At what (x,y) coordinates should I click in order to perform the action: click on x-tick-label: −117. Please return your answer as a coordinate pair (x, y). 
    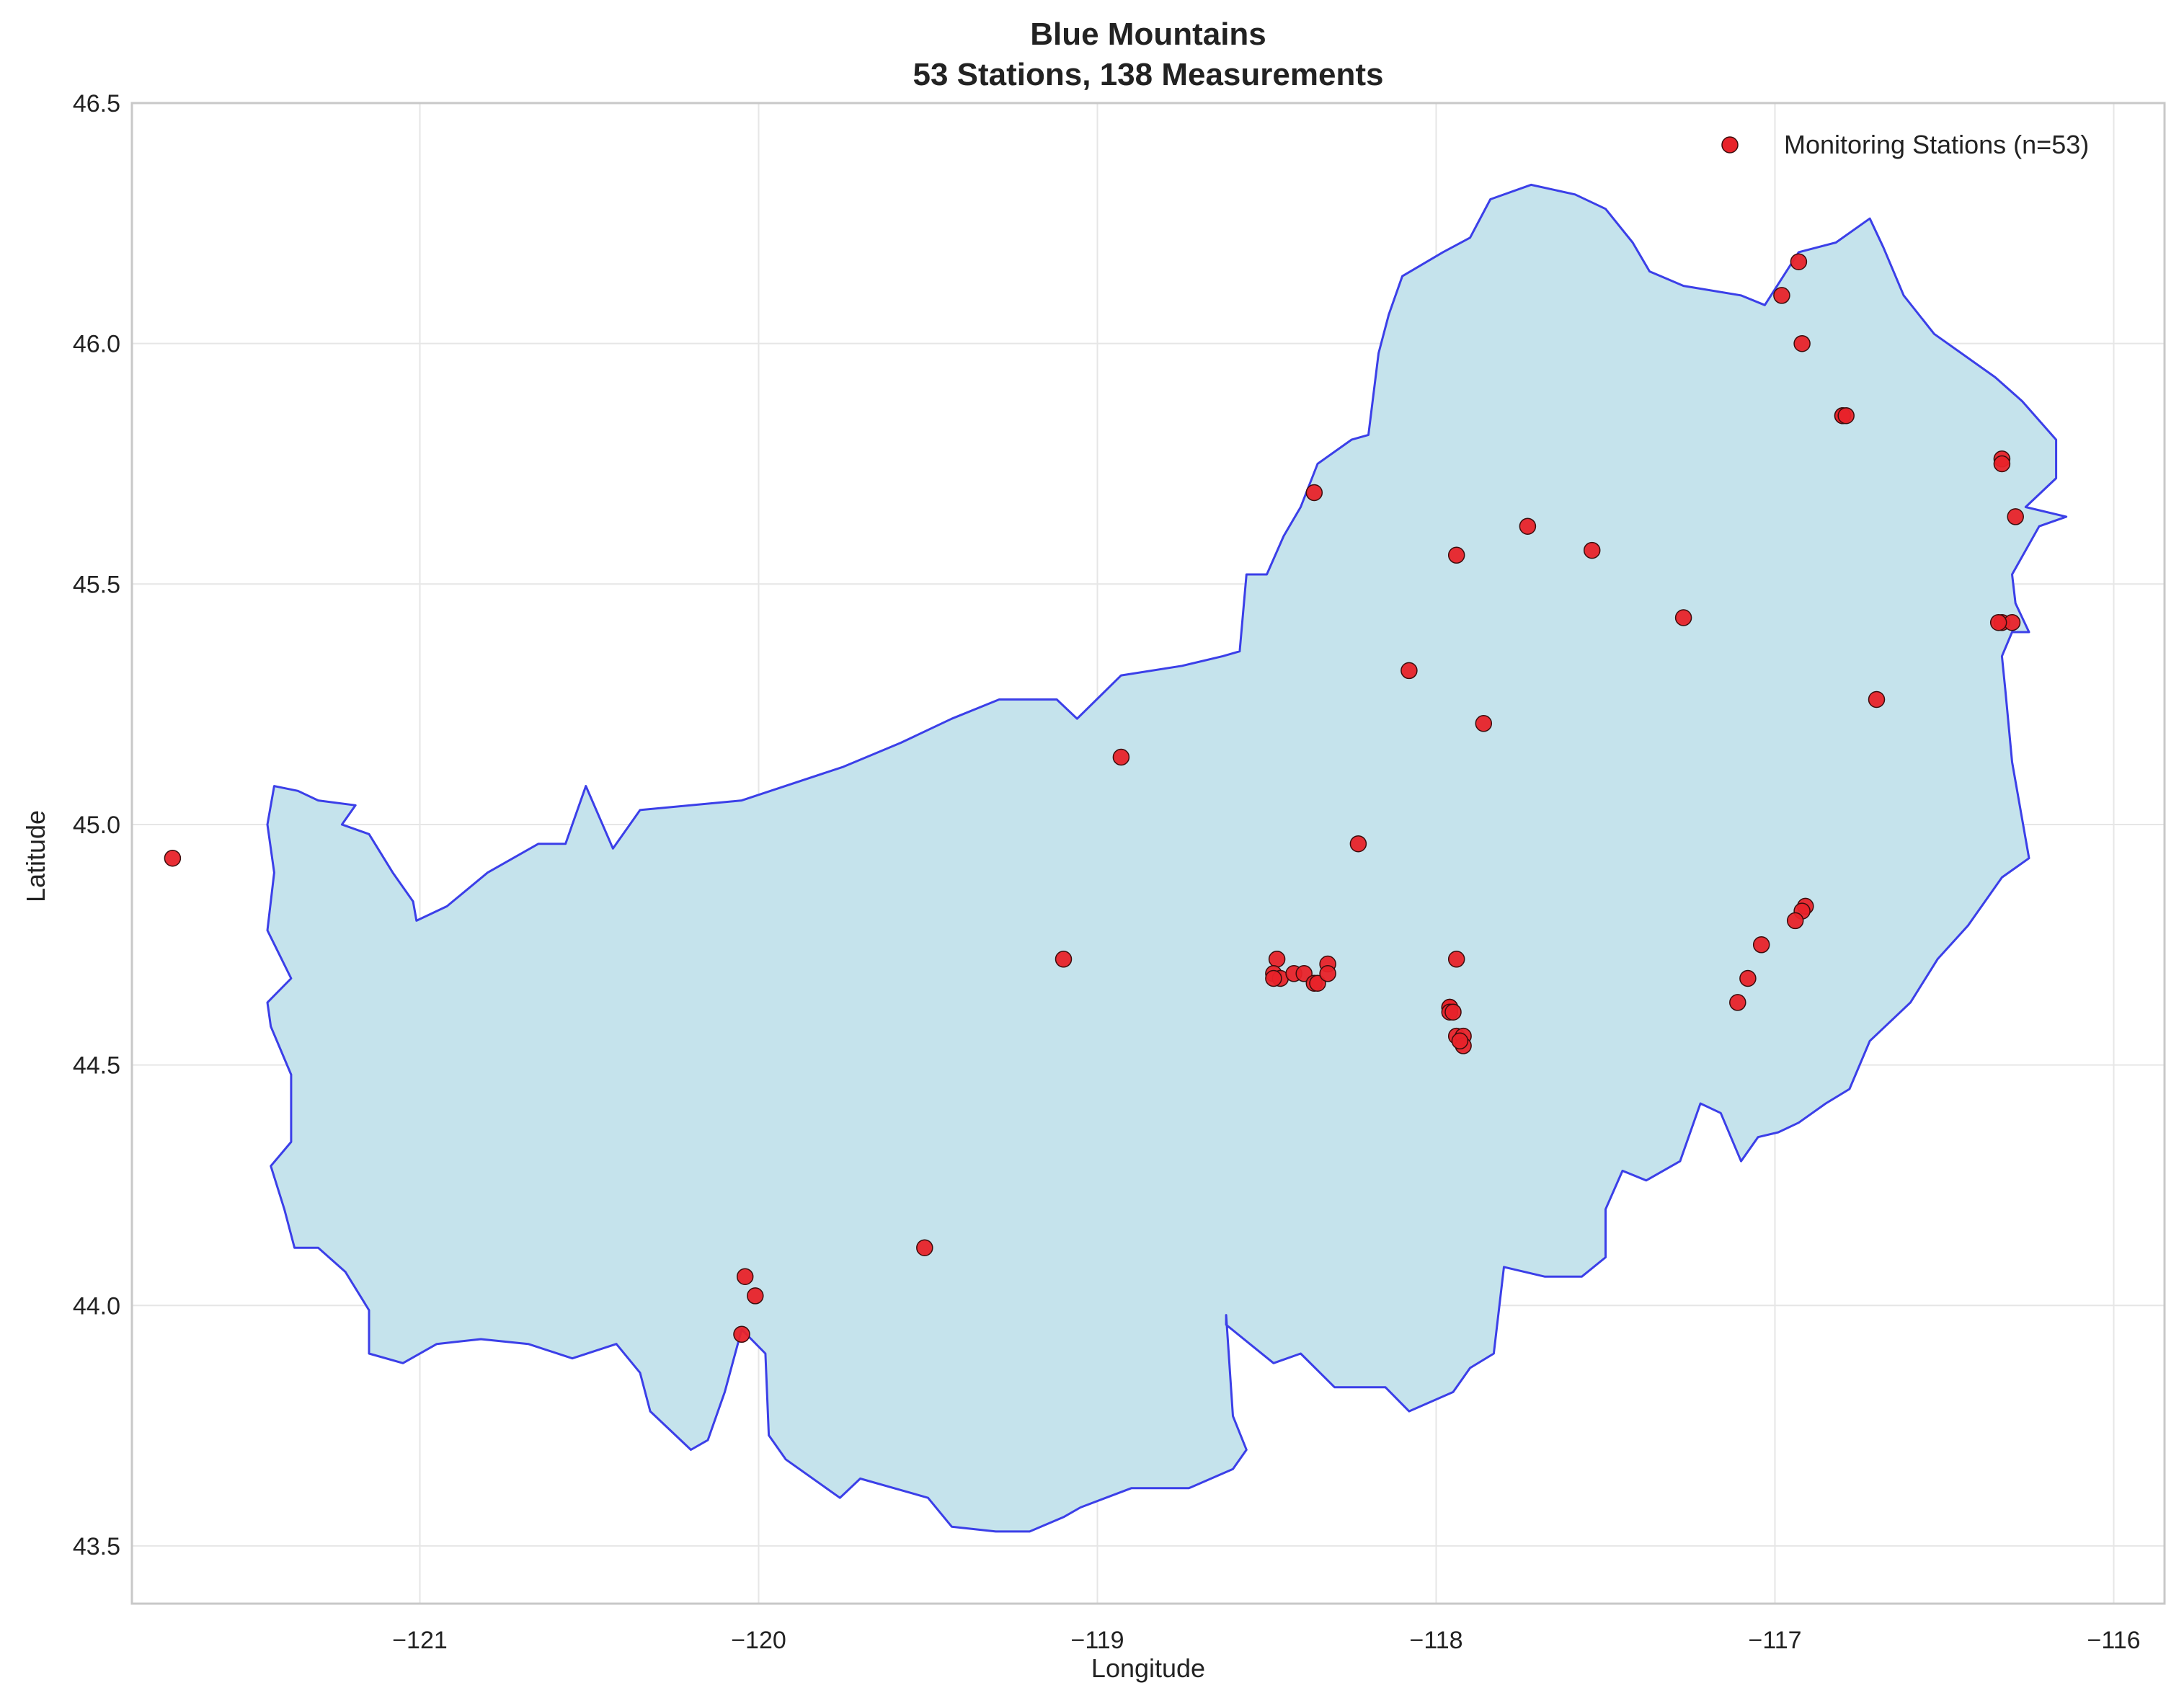
    Looking at the image, I should click on (1774, 1640).